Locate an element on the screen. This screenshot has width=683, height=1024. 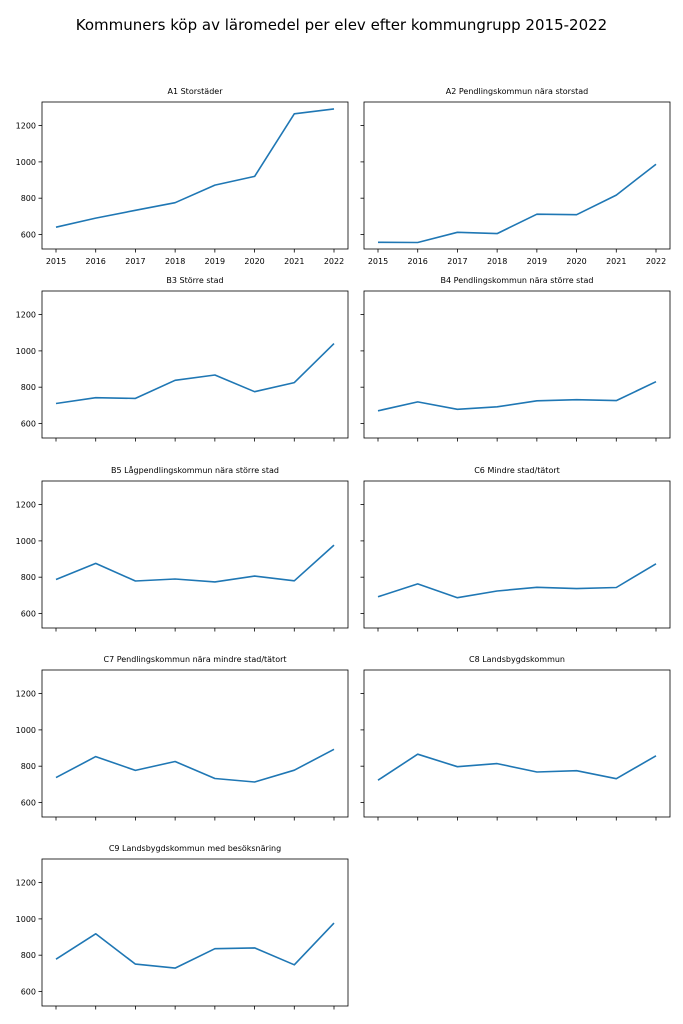
subplot-3: B4 Pendlingskommun nära större stad is located at coordinates (515, 359).